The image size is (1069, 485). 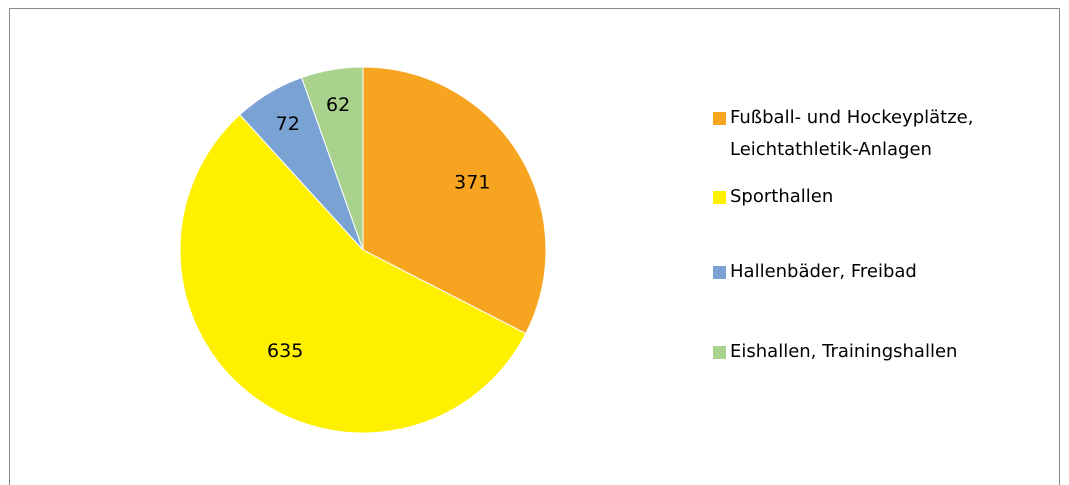 What do you see at coordinates (844, 351) in the screenshot?
I see `legend-label: Eishallen, Trainingshallen` at bounding box center [844, 351].